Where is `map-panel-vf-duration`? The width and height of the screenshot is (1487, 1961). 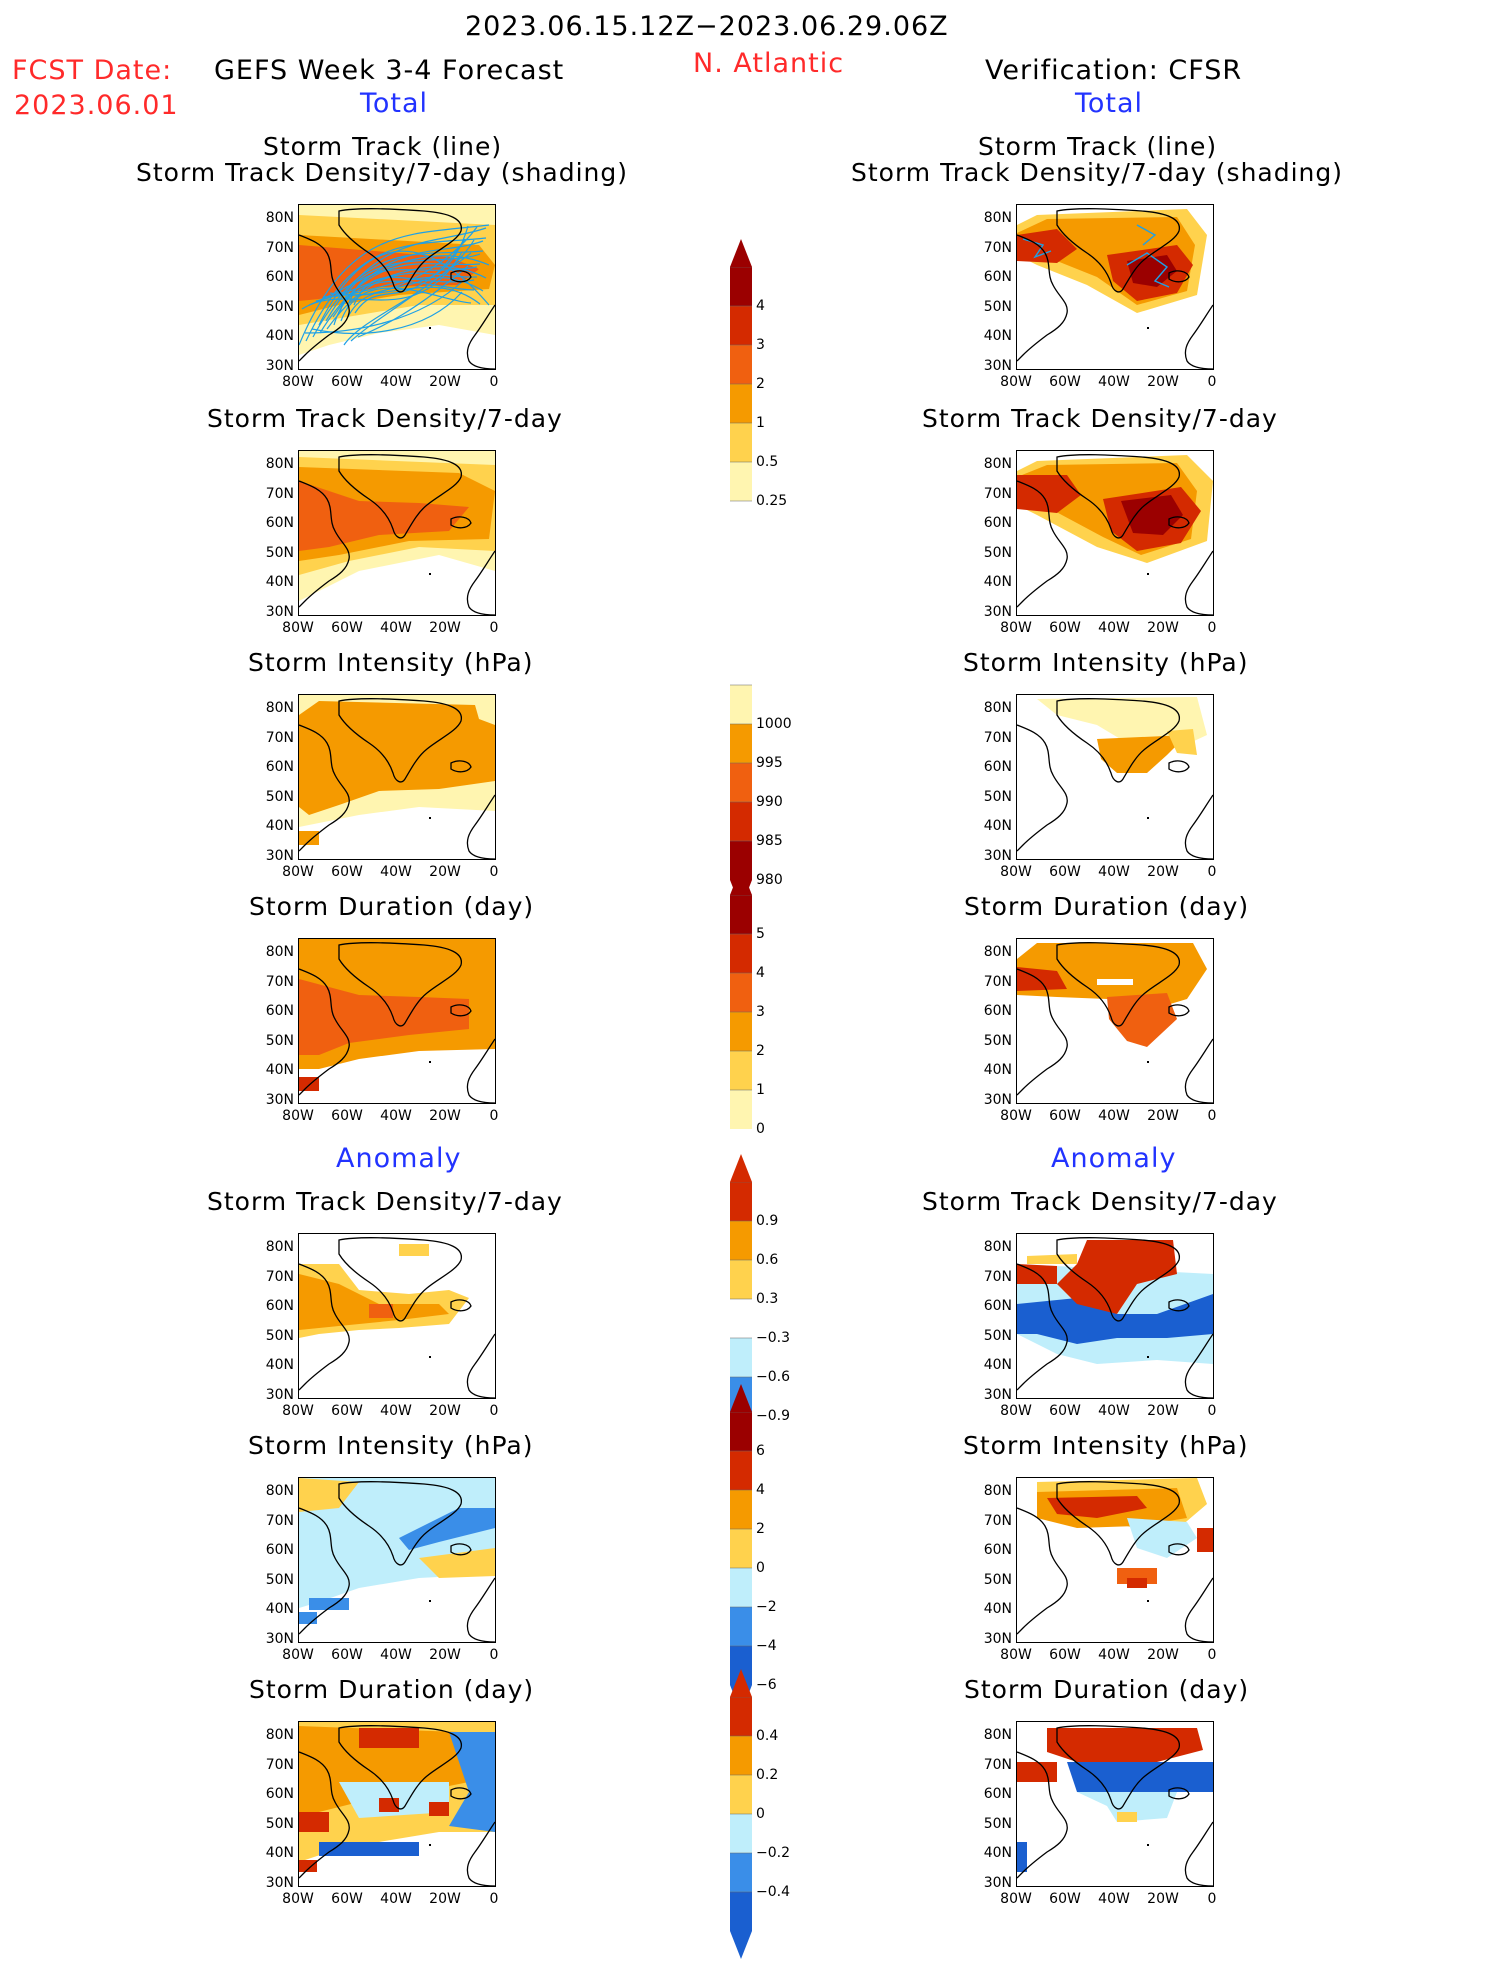 map-panel-vf-duration is located at coordinates (1115, 1021).